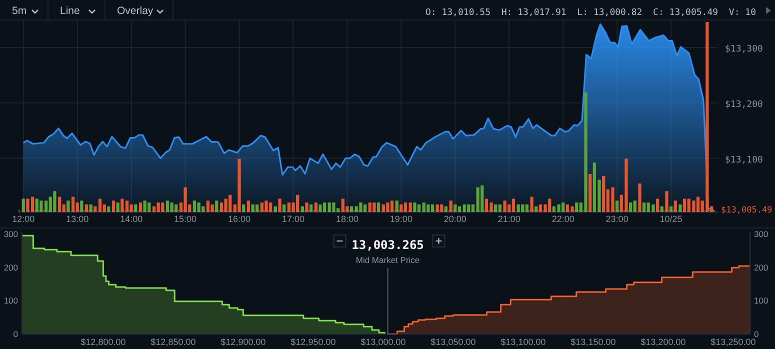  I want to click on y-tick-label: 0, so click(15, 334).